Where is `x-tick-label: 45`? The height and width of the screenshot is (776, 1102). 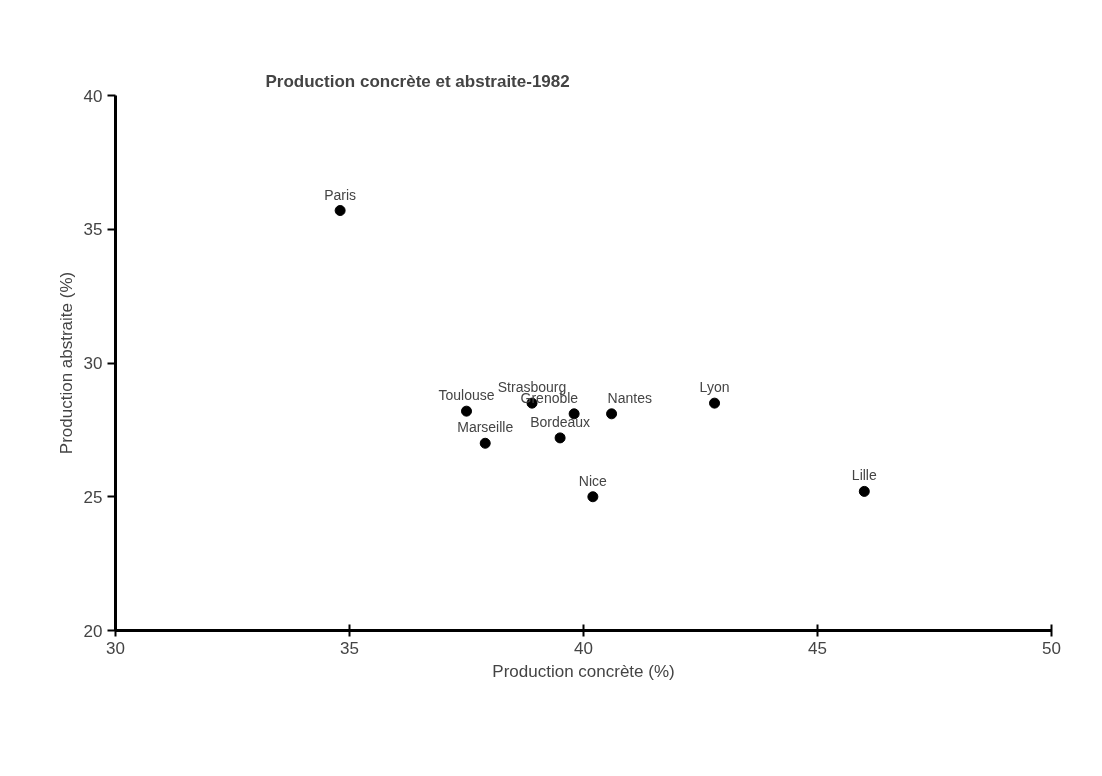
x-tick-label: 45 is located at coordinates (817, 648).